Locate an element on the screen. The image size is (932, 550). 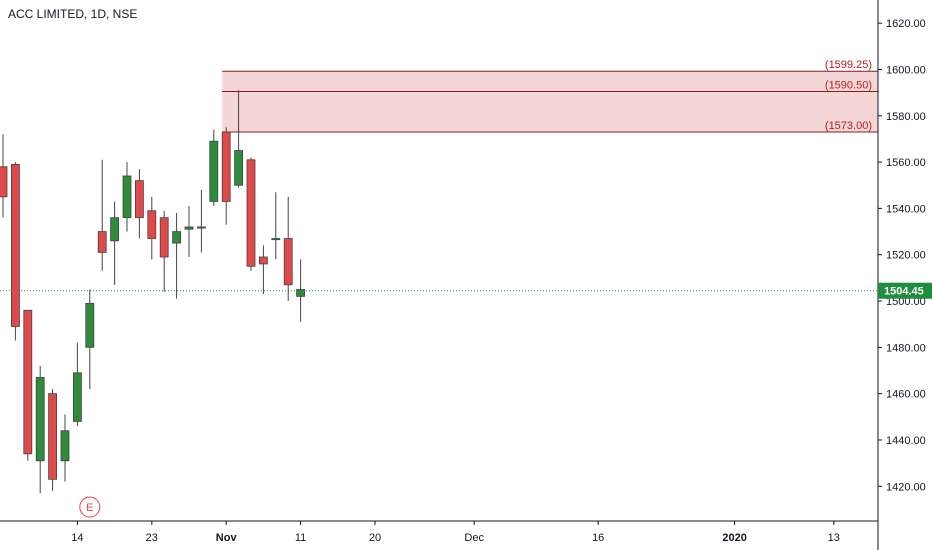
current-price-tag is located at coordinates (905, 290).